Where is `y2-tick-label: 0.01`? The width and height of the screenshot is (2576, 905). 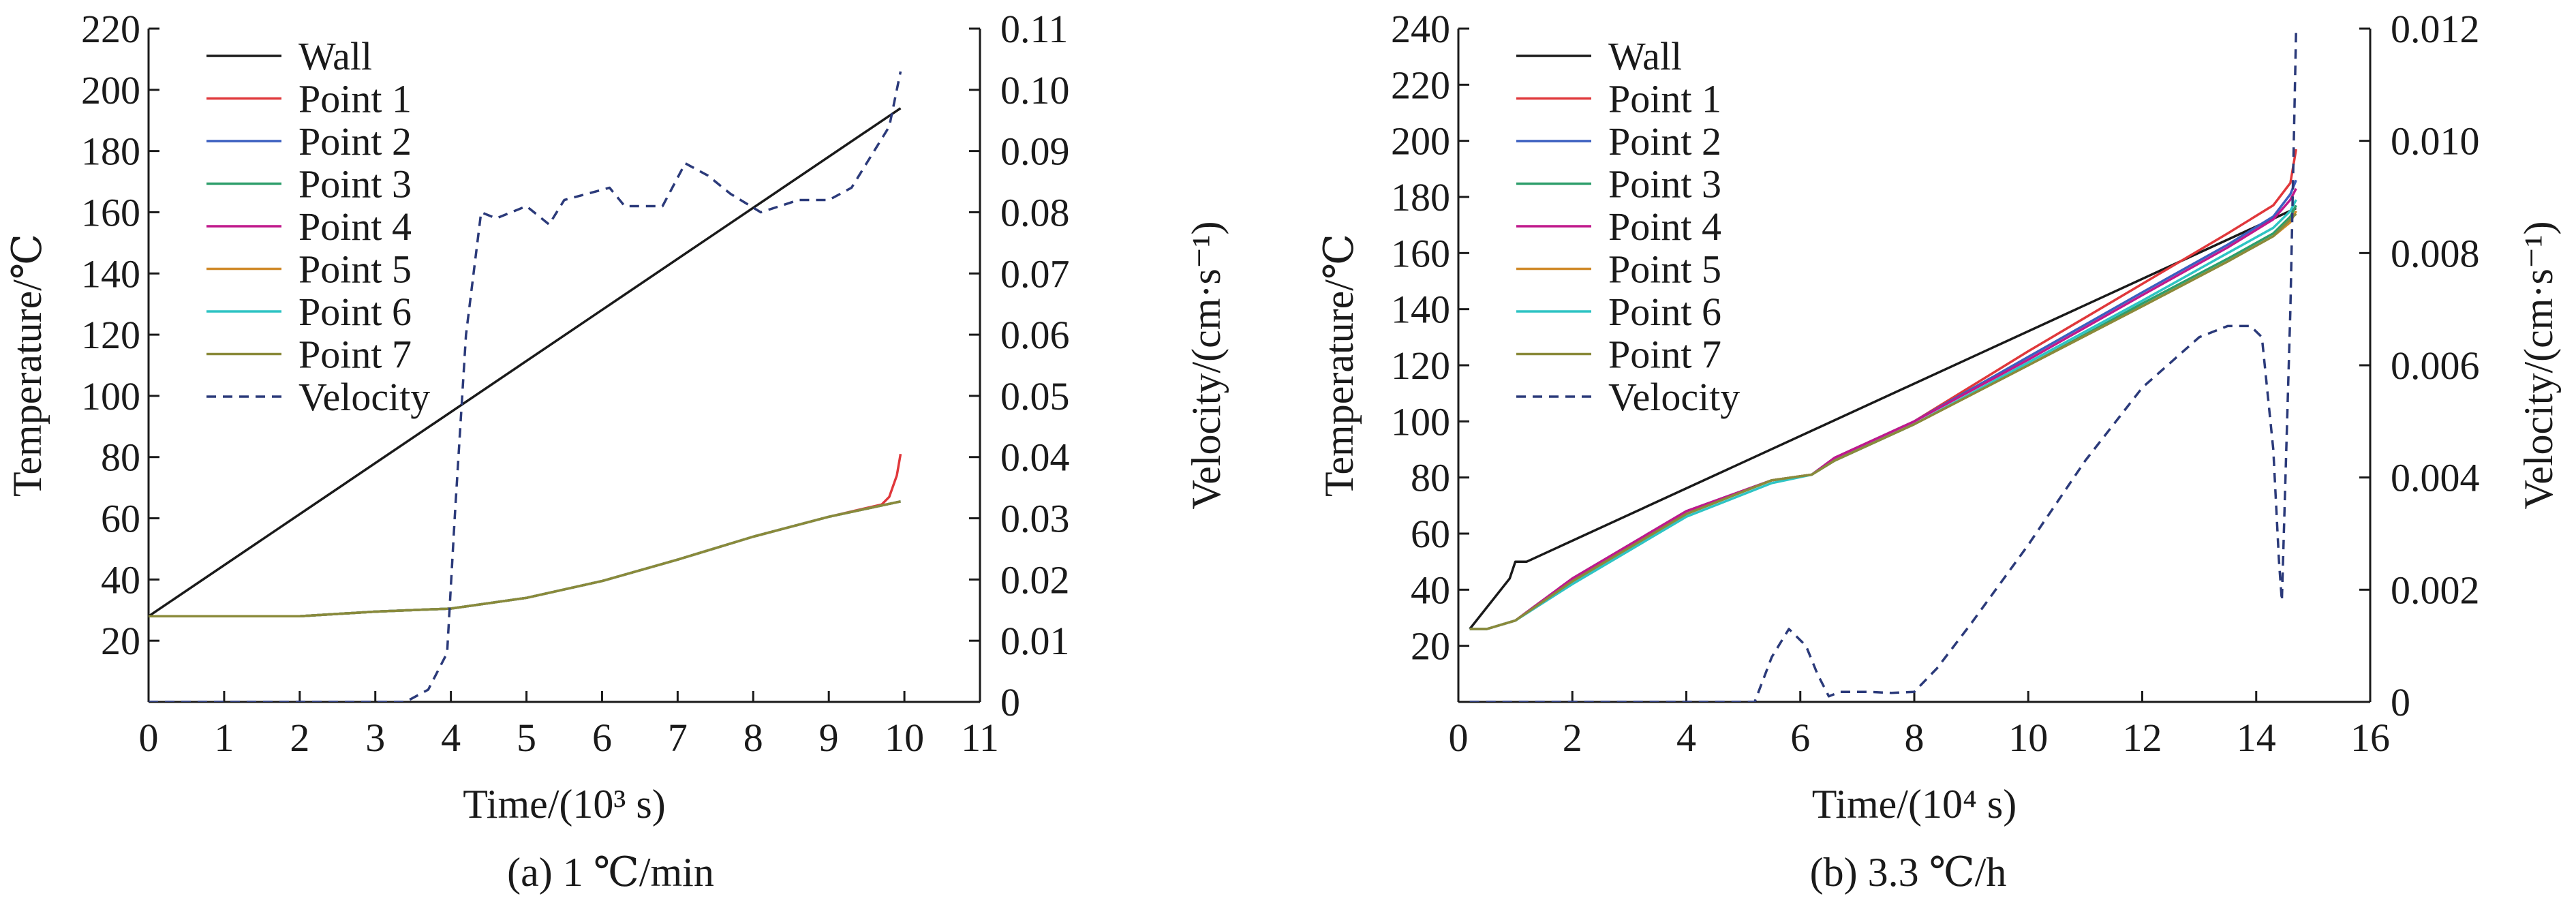
y2-tick-label: 0.01 is located at coordinates (1035, 641).